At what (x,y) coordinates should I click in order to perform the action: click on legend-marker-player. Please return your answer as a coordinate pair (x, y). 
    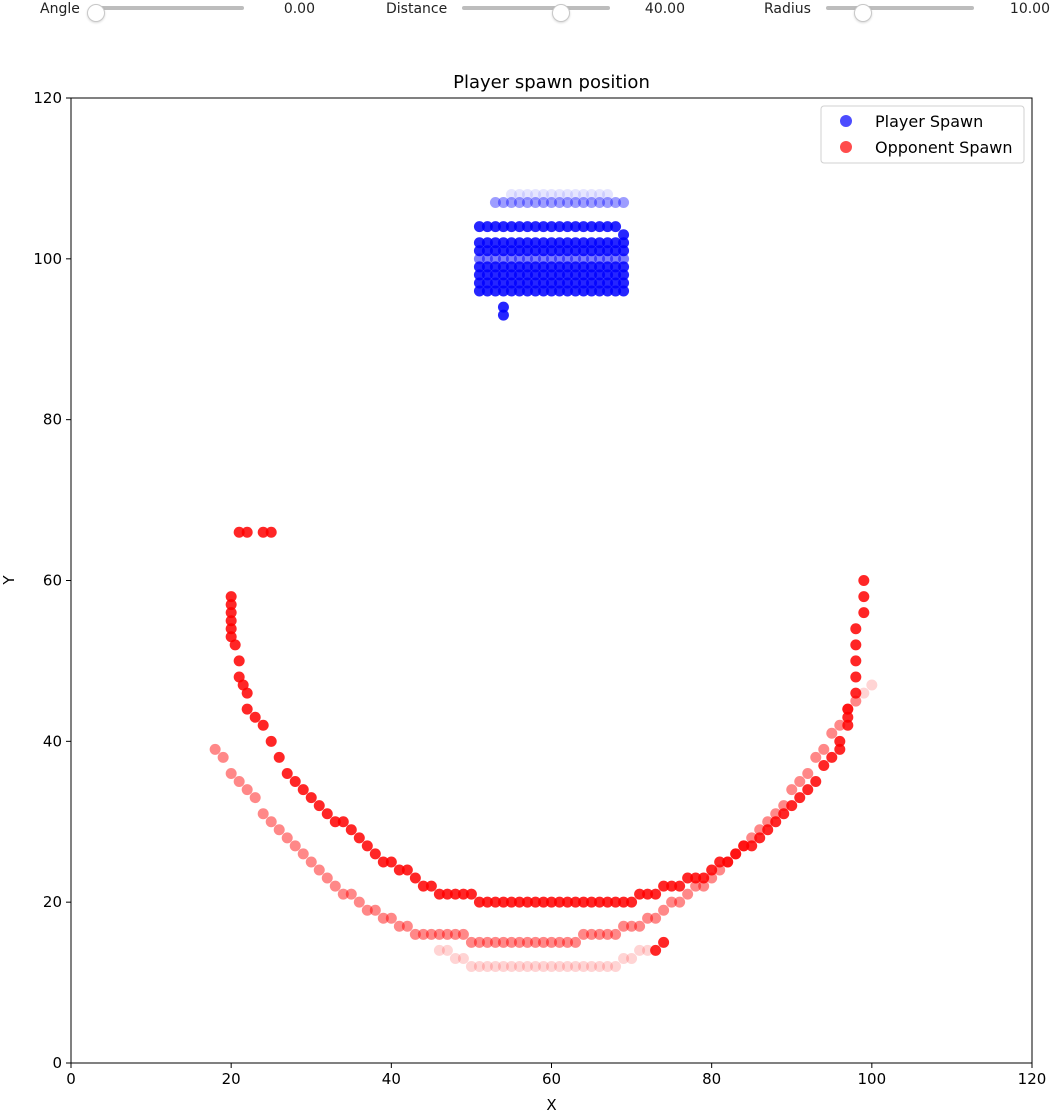
    Looking at the image, I should click on (846, 121).